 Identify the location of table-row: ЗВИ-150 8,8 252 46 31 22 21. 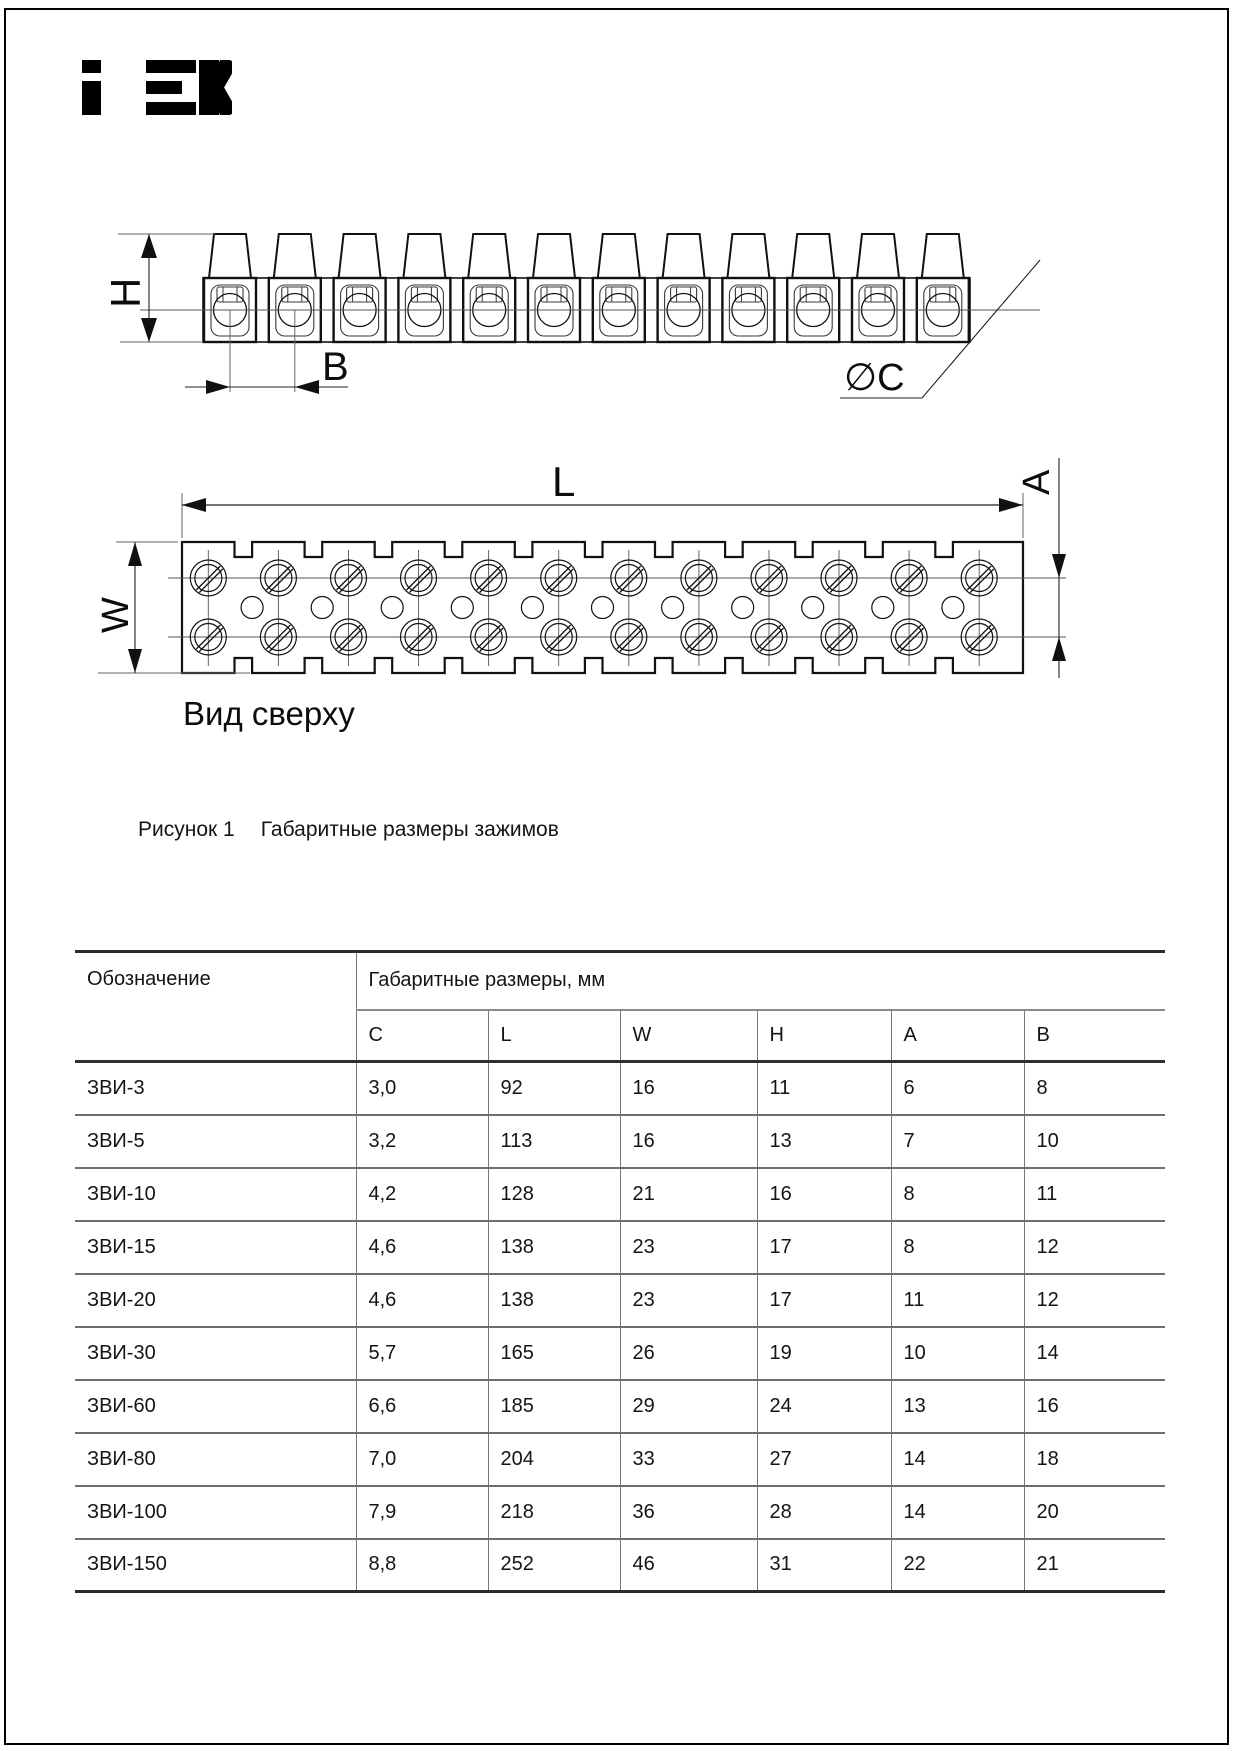
(620, 1565).